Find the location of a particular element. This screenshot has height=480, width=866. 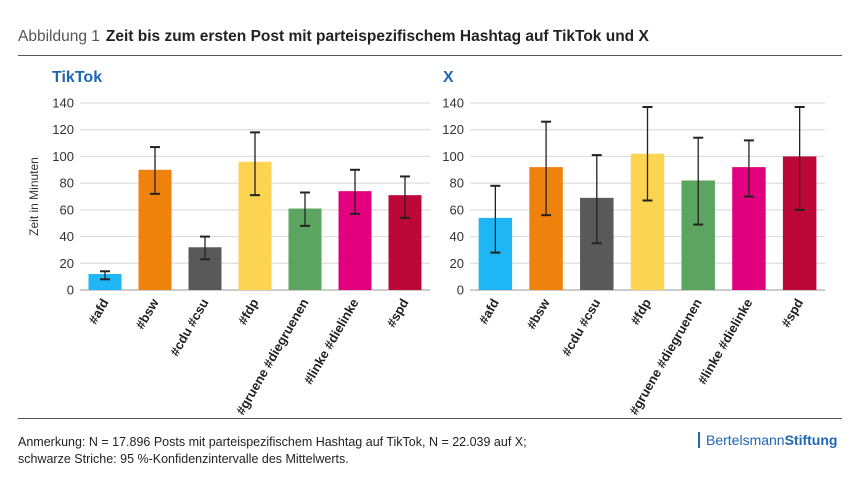

panel-title: X is located at coordinates (448, 77).